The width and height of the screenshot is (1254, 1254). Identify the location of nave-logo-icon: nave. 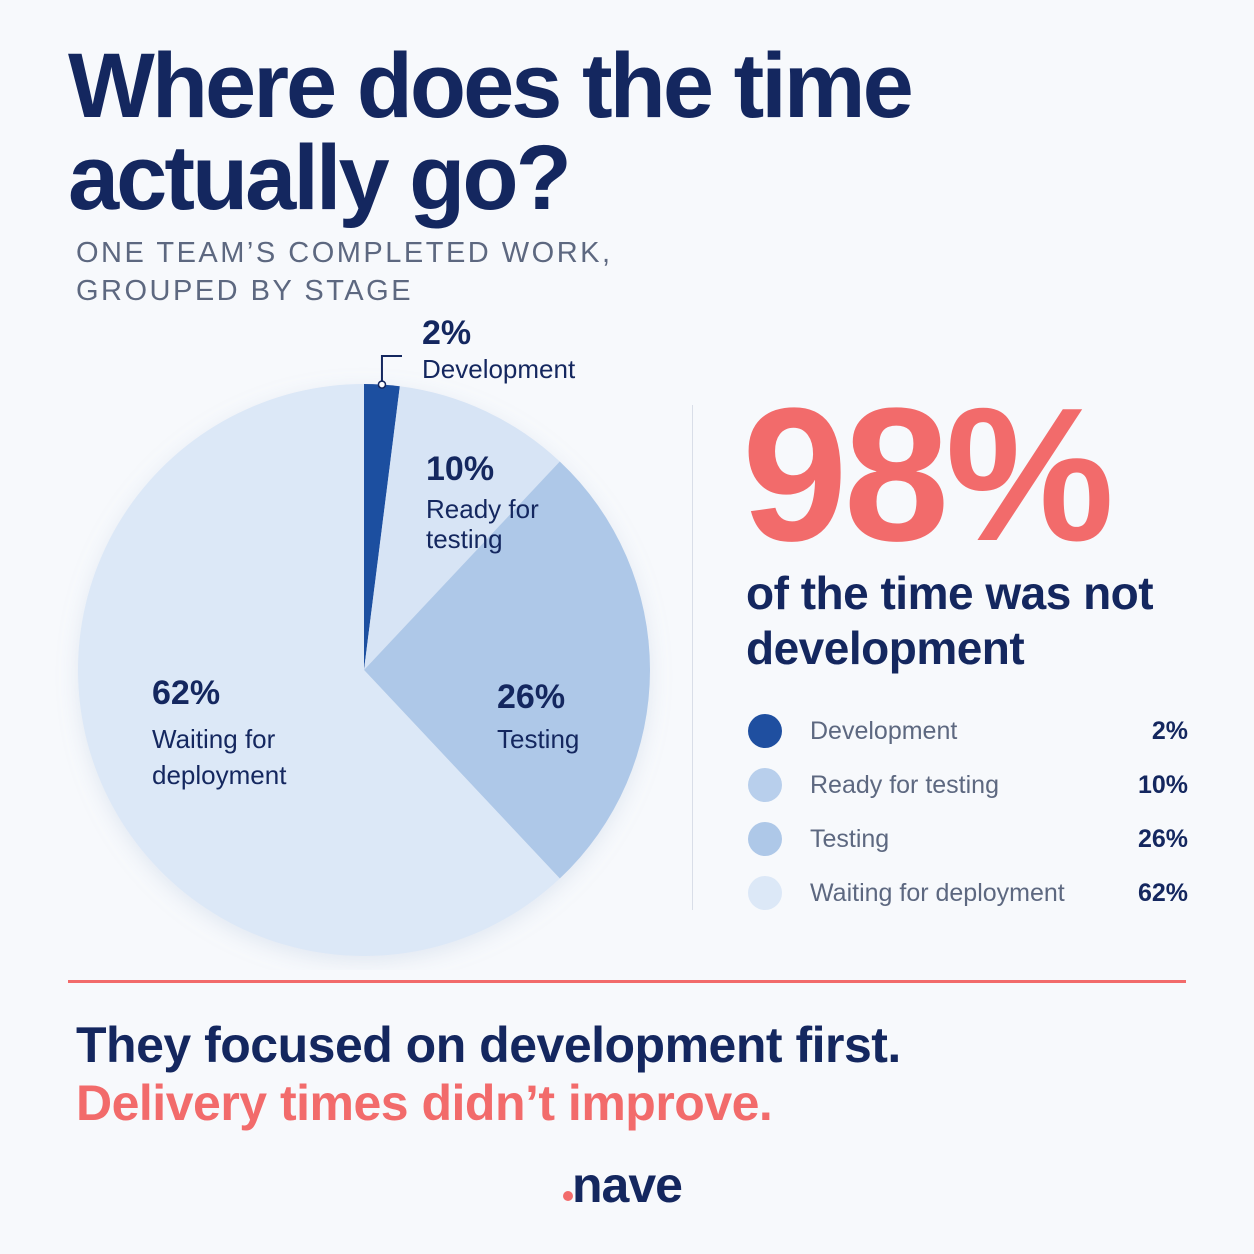
(623, 1185).